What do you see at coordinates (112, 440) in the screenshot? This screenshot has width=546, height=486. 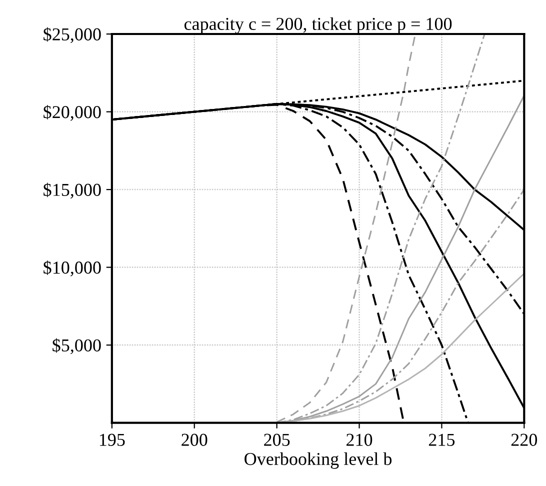 I see `x-tick-label: 195` at bounding box center [112, 440].